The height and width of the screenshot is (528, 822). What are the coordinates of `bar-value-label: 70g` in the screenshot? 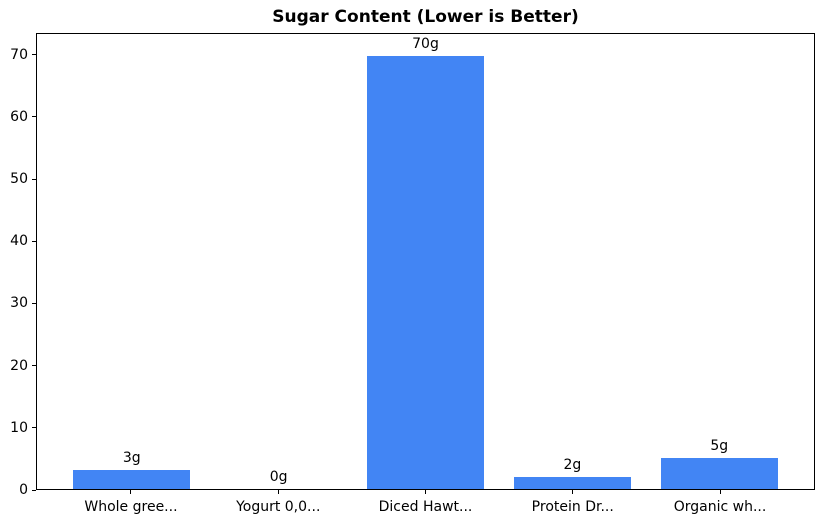 It's located at (425, 43).